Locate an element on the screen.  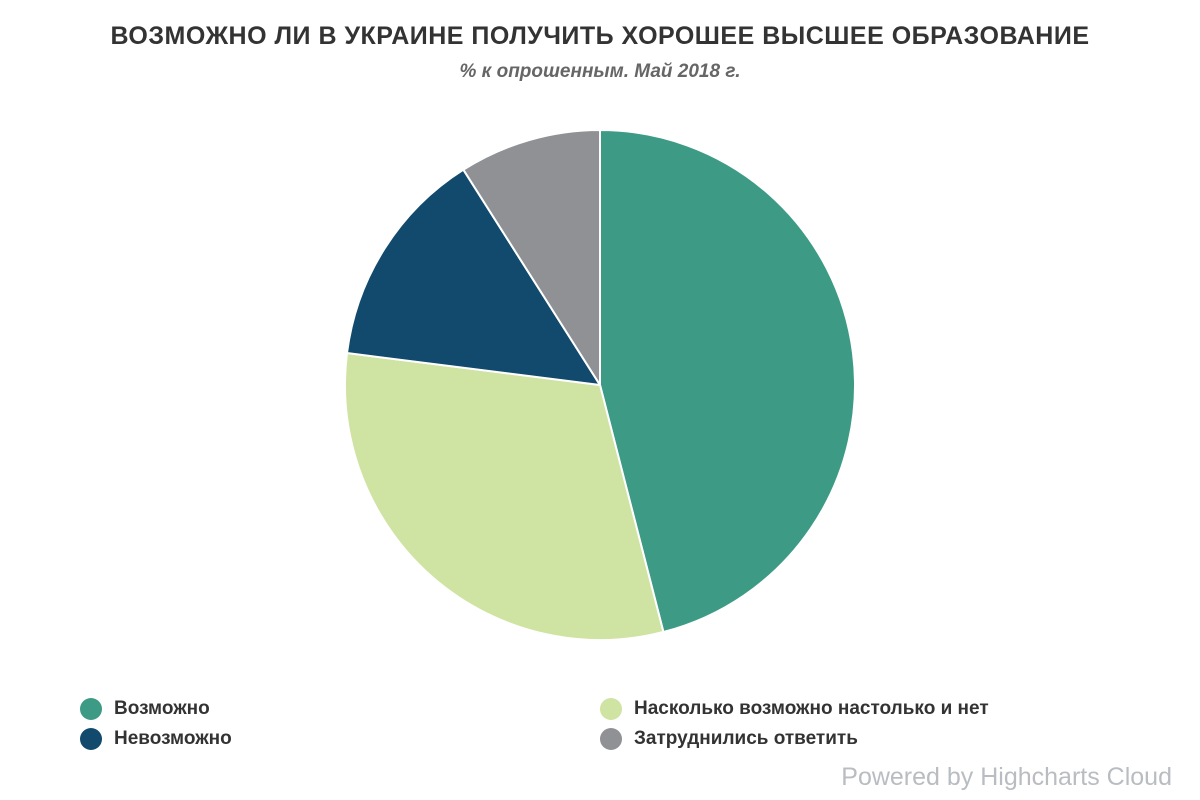
legend-label: Невозможно is located at coordinates (173, 738).